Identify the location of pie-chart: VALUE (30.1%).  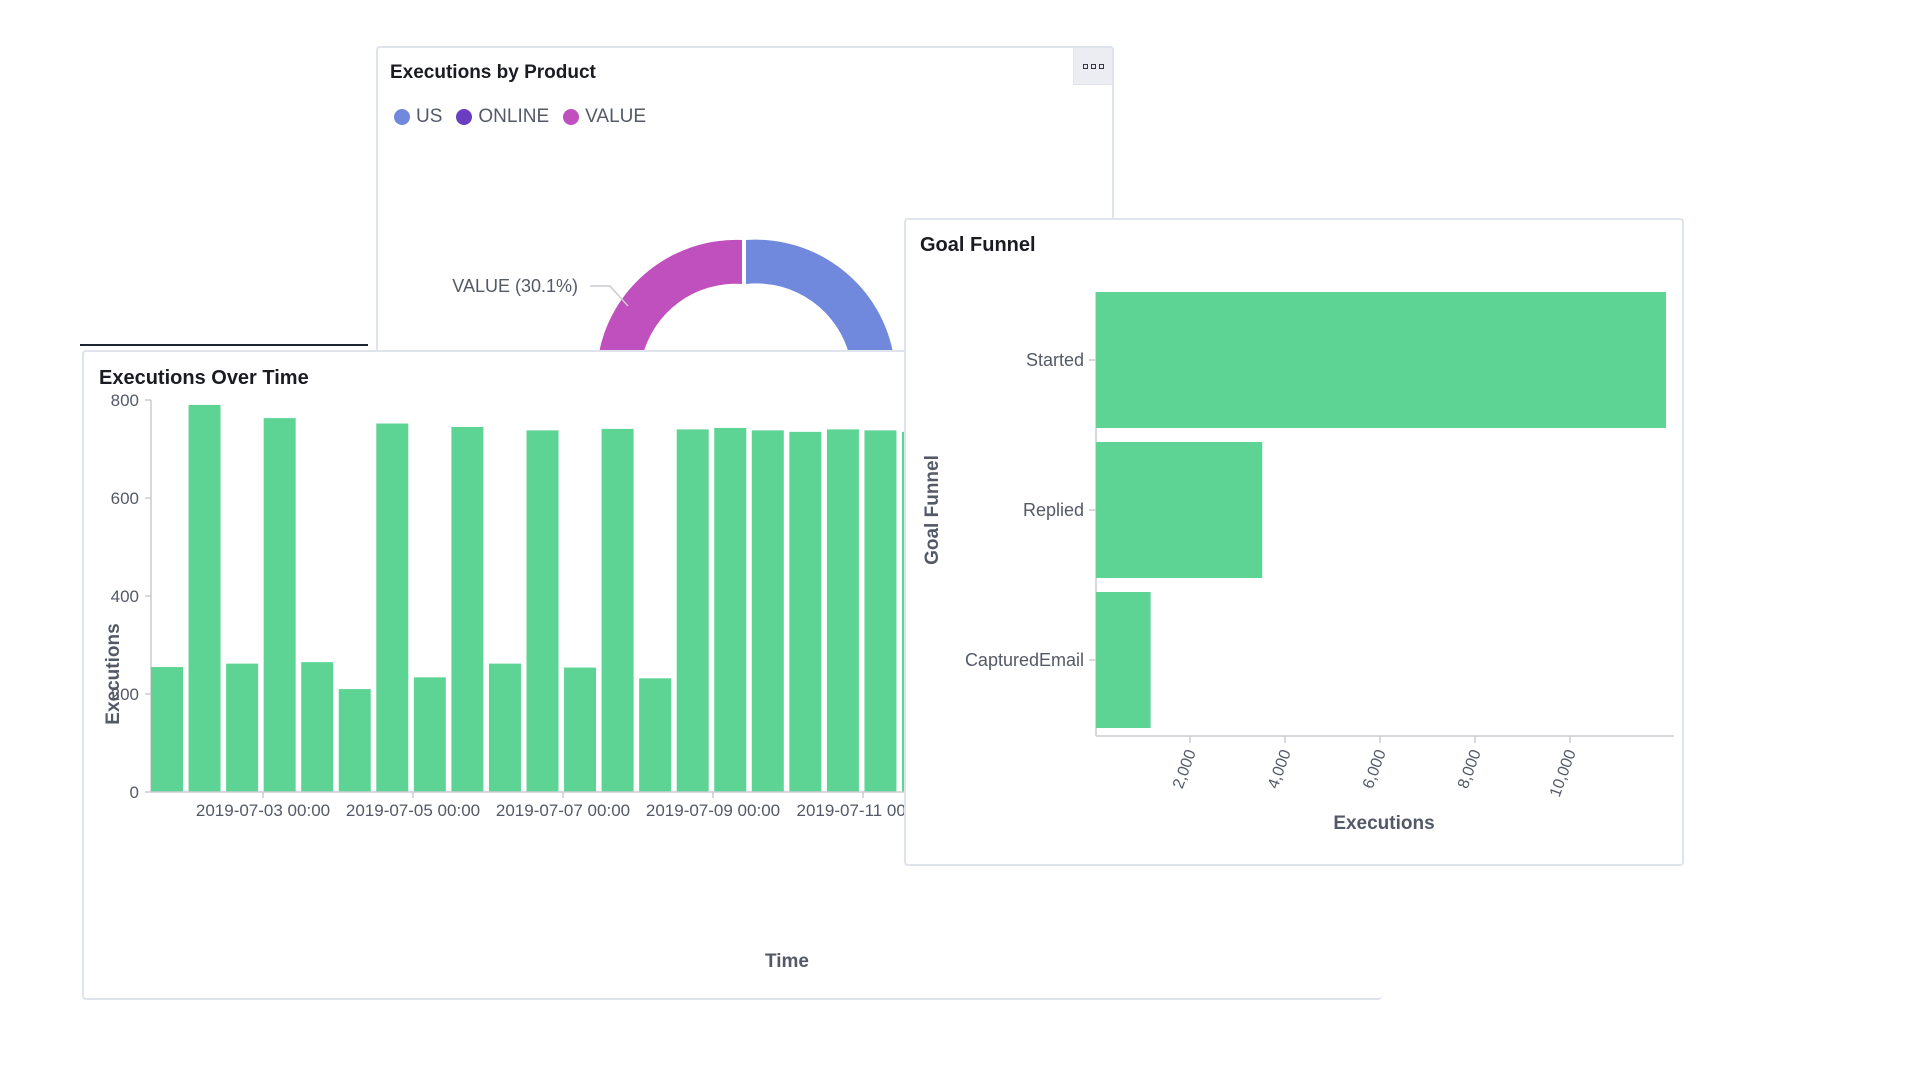
(673, 297).